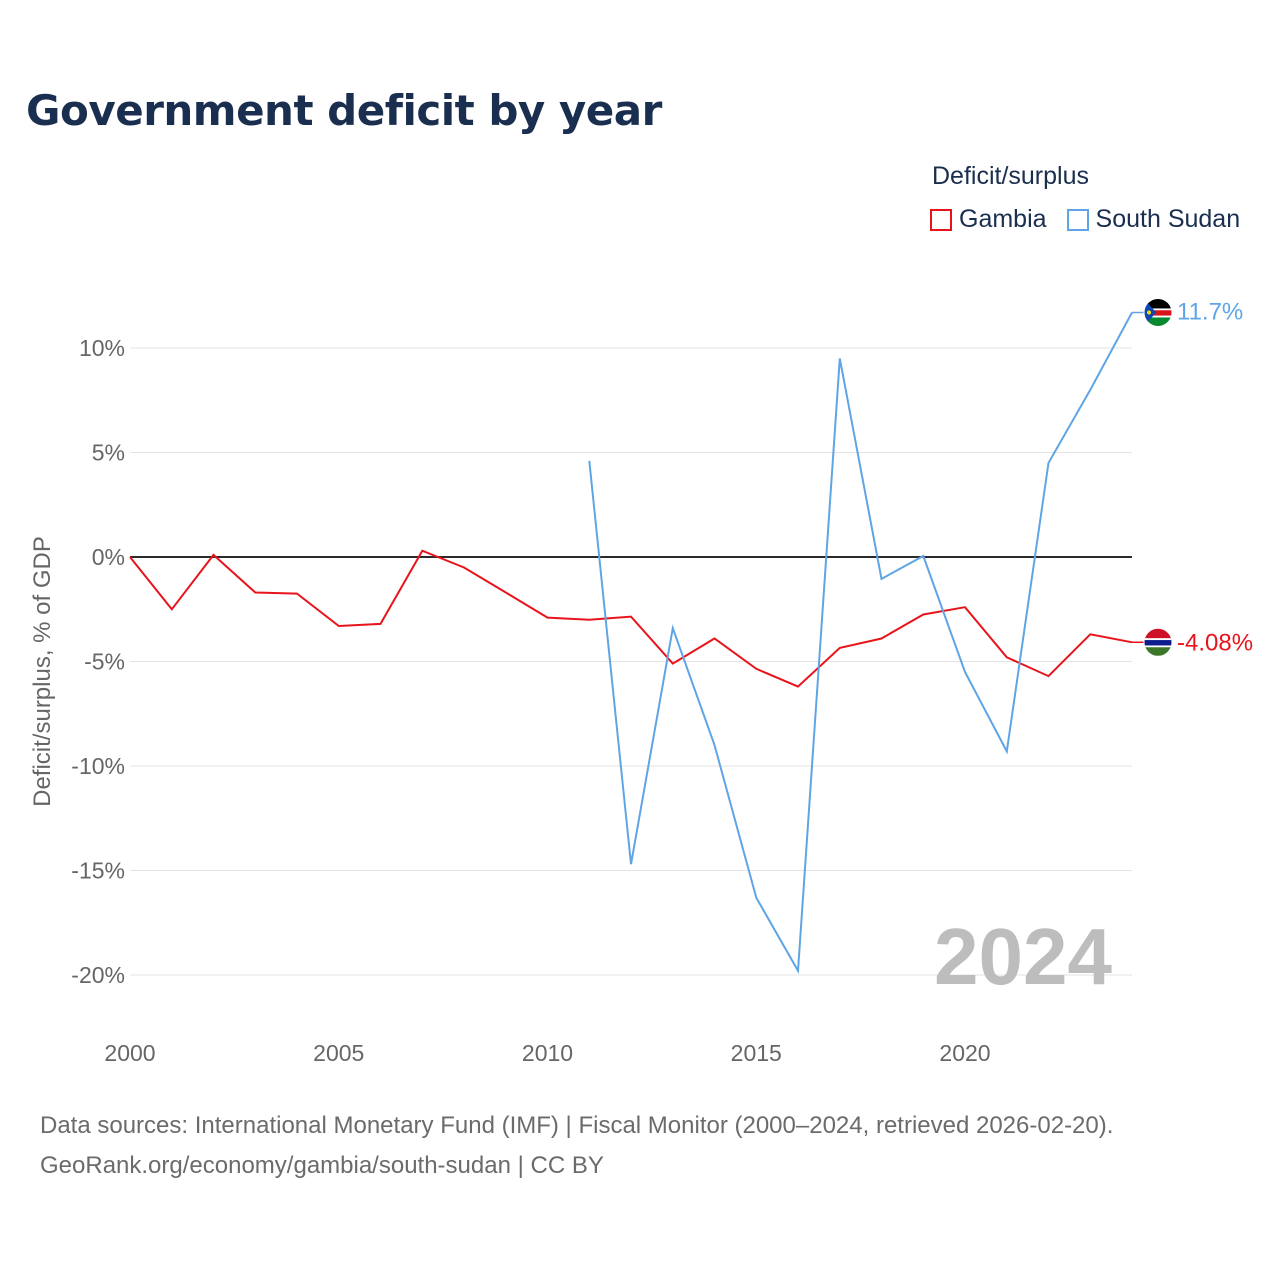 The image size is (1280, 1280). I want to click on y-tick-label: -15%, so click(98, 871).